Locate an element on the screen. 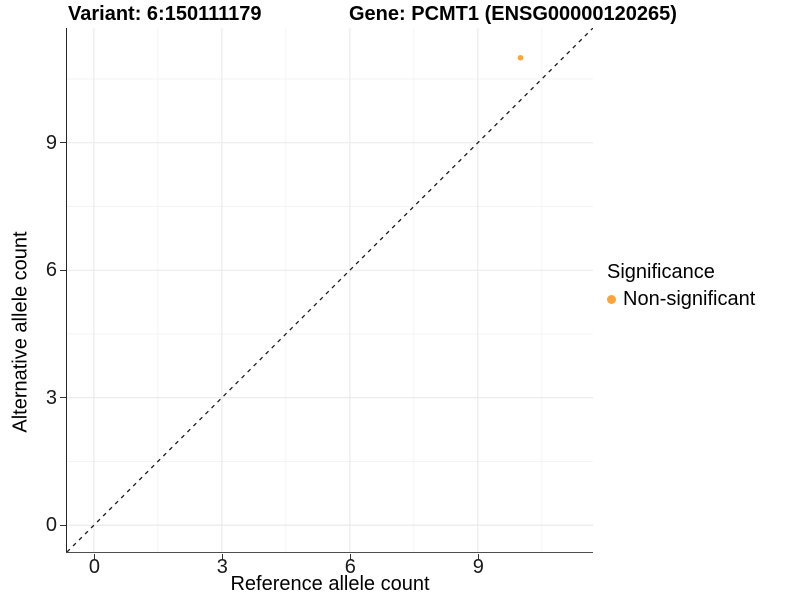 The height and width of the screenshot is (600, 800). variant-title: Variant: 6:150111179 is located at coordinates (165, 14).